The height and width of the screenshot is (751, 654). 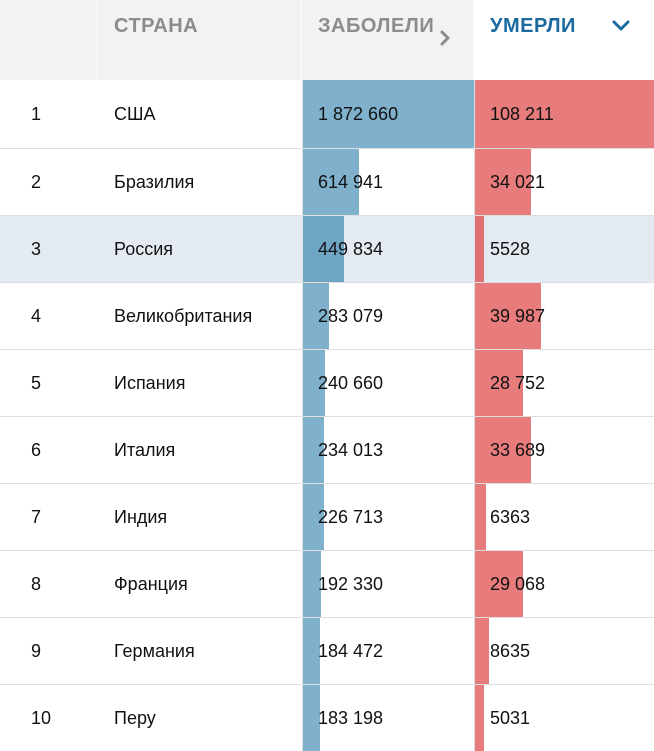 What do you see at coordinates (141, 516) in the screenshot?
I see `country-cell: Индия` at bounding box center [141, 516].